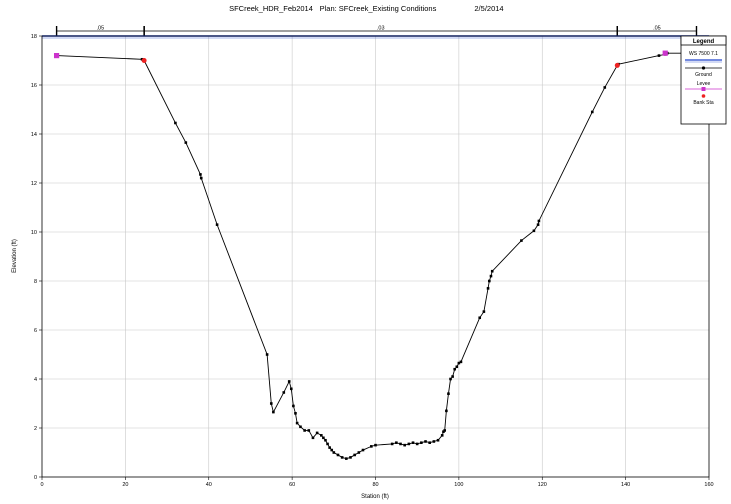 The image size is (731, 504). I want to click on y-tick-label: 12, so click(34, 184).